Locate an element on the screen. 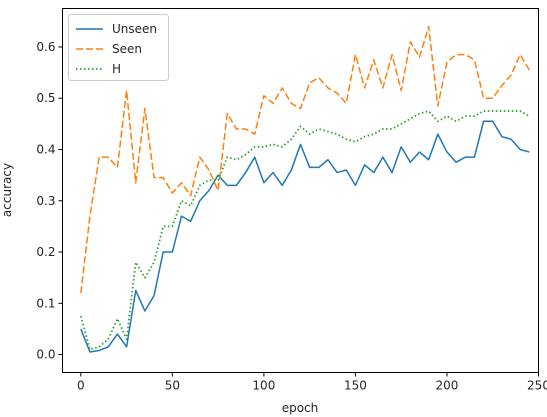 The width and height of the screenshot is (547, 417). legend-label-seen: Seen is located at coordinates (127, 49).